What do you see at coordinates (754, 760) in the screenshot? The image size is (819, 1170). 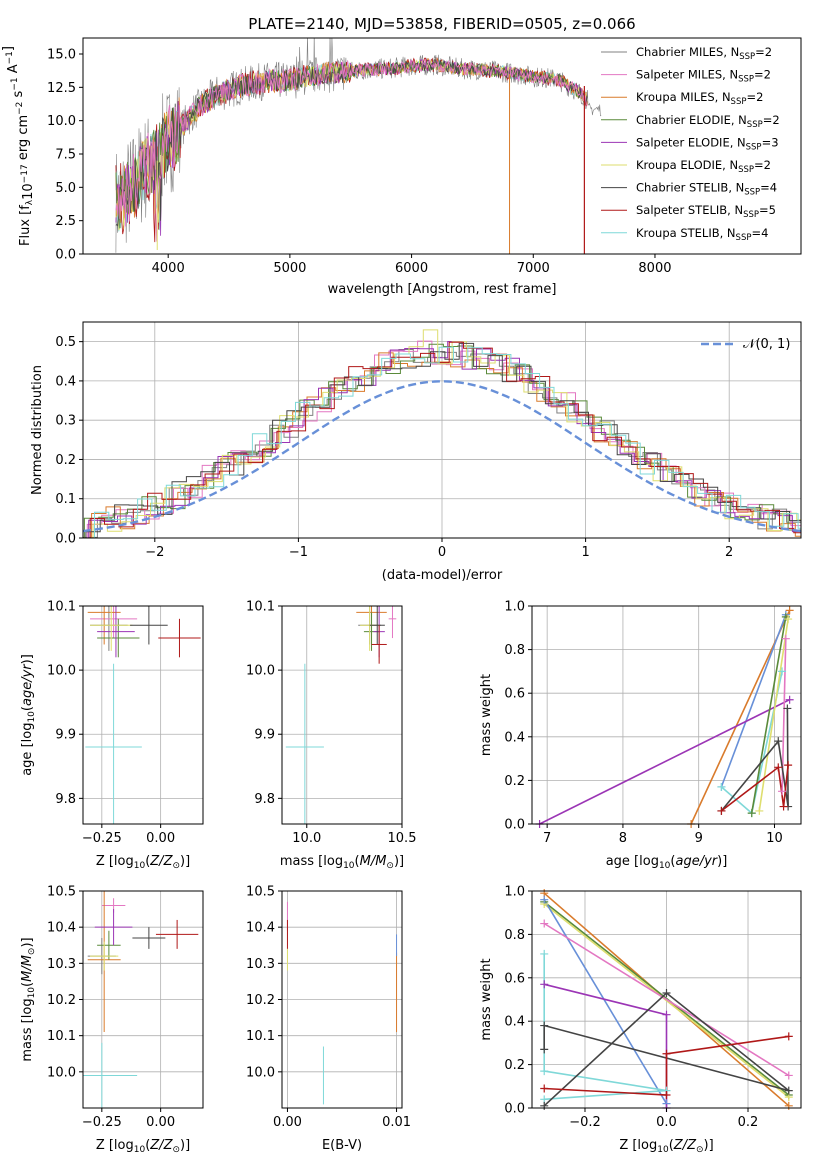 I see `weight-line-chabrier_stelib` at bounding box center [754, 760].